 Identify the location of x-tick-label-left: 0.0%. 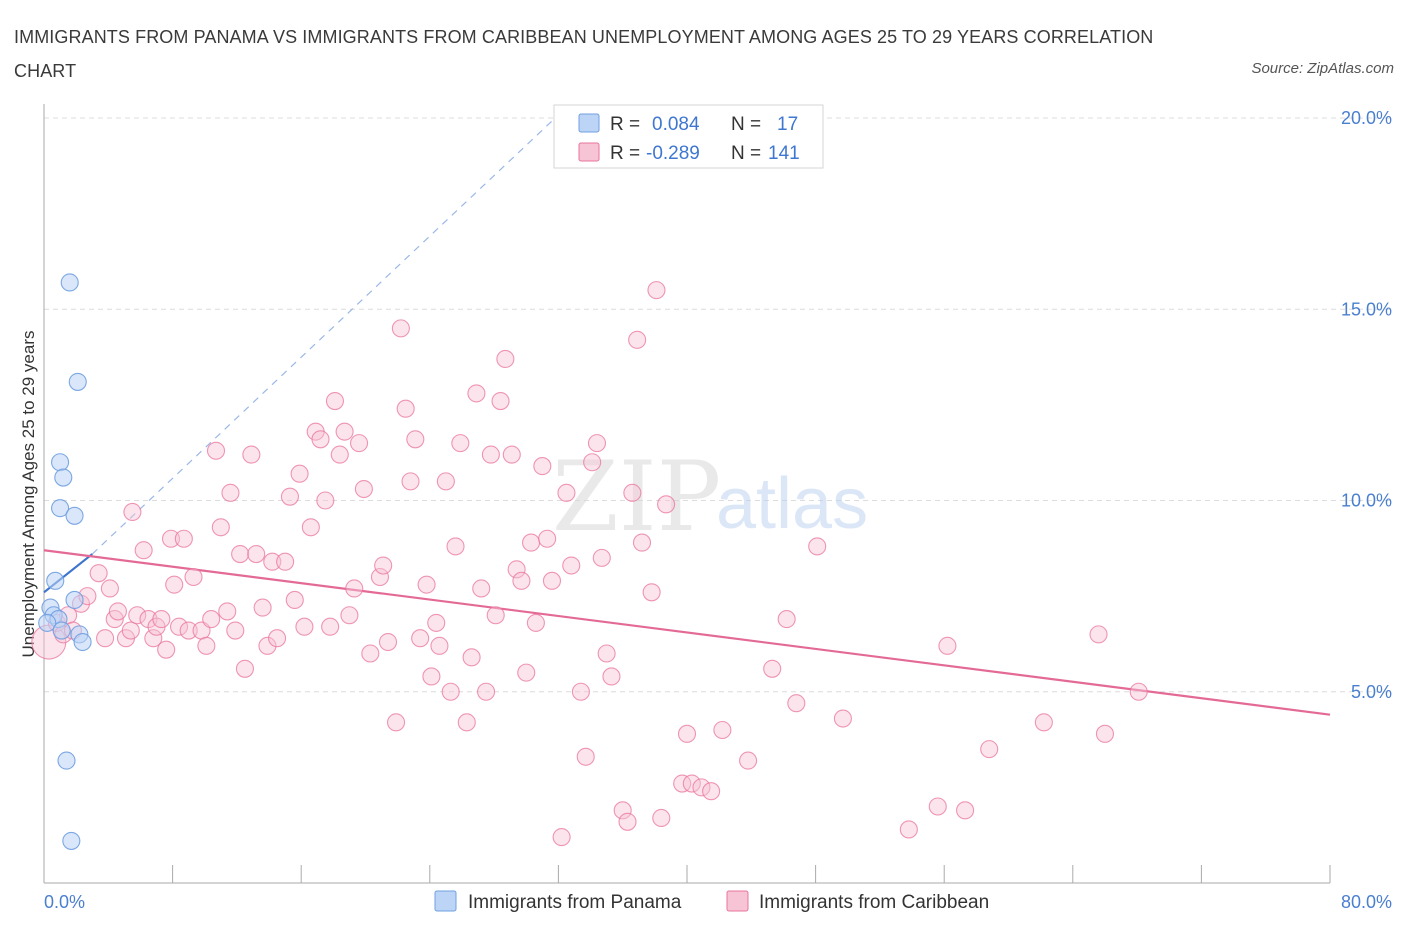
(64, 902).